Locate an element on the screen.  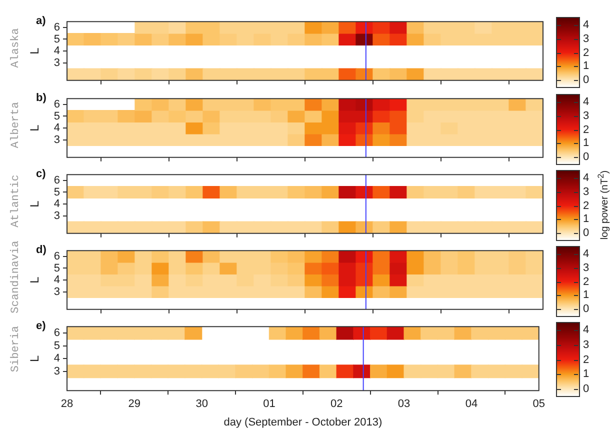
text: Atlantic is located at coordinates (16, 201).